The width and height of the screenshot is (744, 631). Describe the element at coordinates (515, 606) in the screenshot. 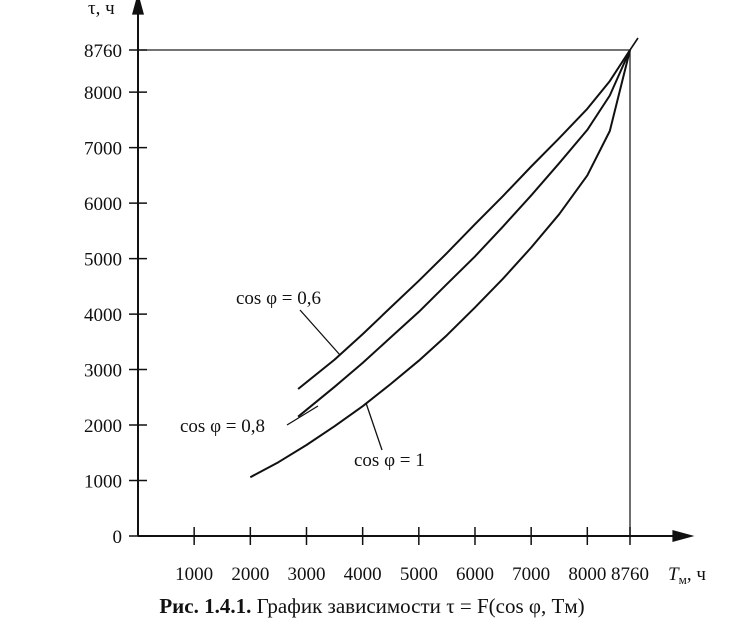

I see `caption-formula: τ = F(cos φ, Tм)` at that location.